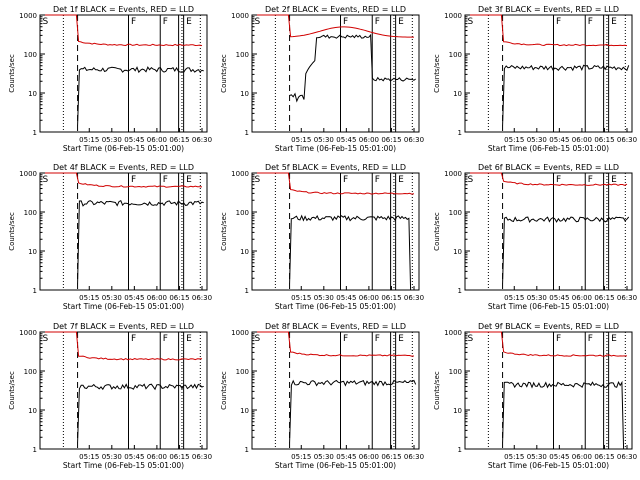 Image resolution: width=640 pixels, height=480 pixels. I want to click on panel-title: Det 1f BLACK = Events, RED = LLD, so click(123, 9).